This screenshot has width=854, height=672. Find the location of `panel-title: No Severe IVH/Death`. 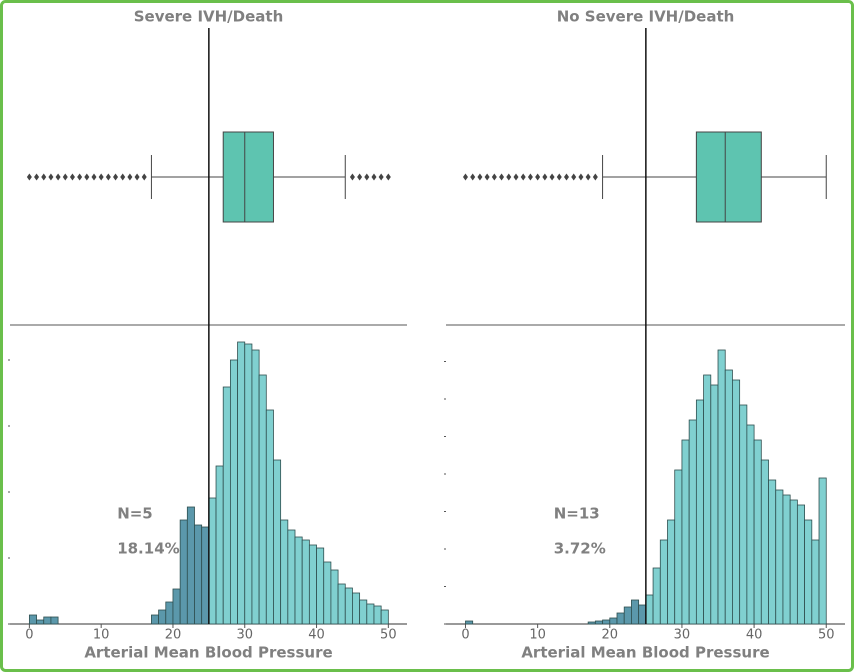

panel-title: No Severe IVH/Death is located at coordinates (646, 17).